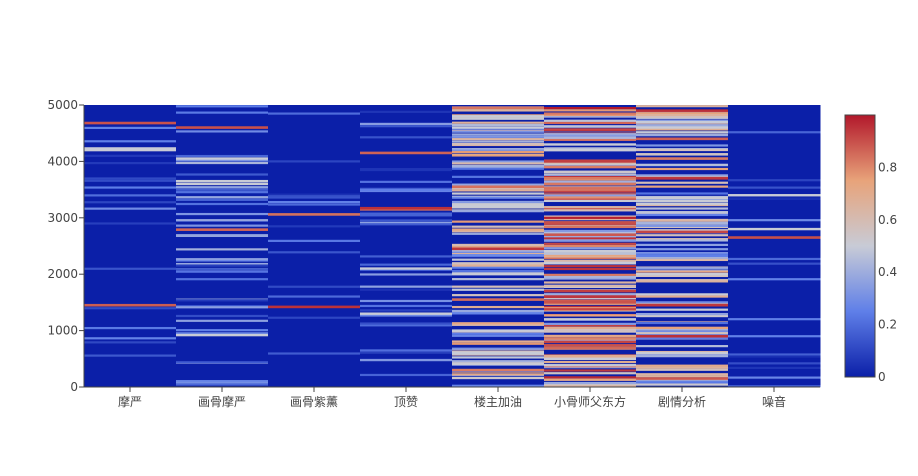  Describe the element at coordinates (314, 246) in the screenshot. I see `heatmap-column-bg` at that location.